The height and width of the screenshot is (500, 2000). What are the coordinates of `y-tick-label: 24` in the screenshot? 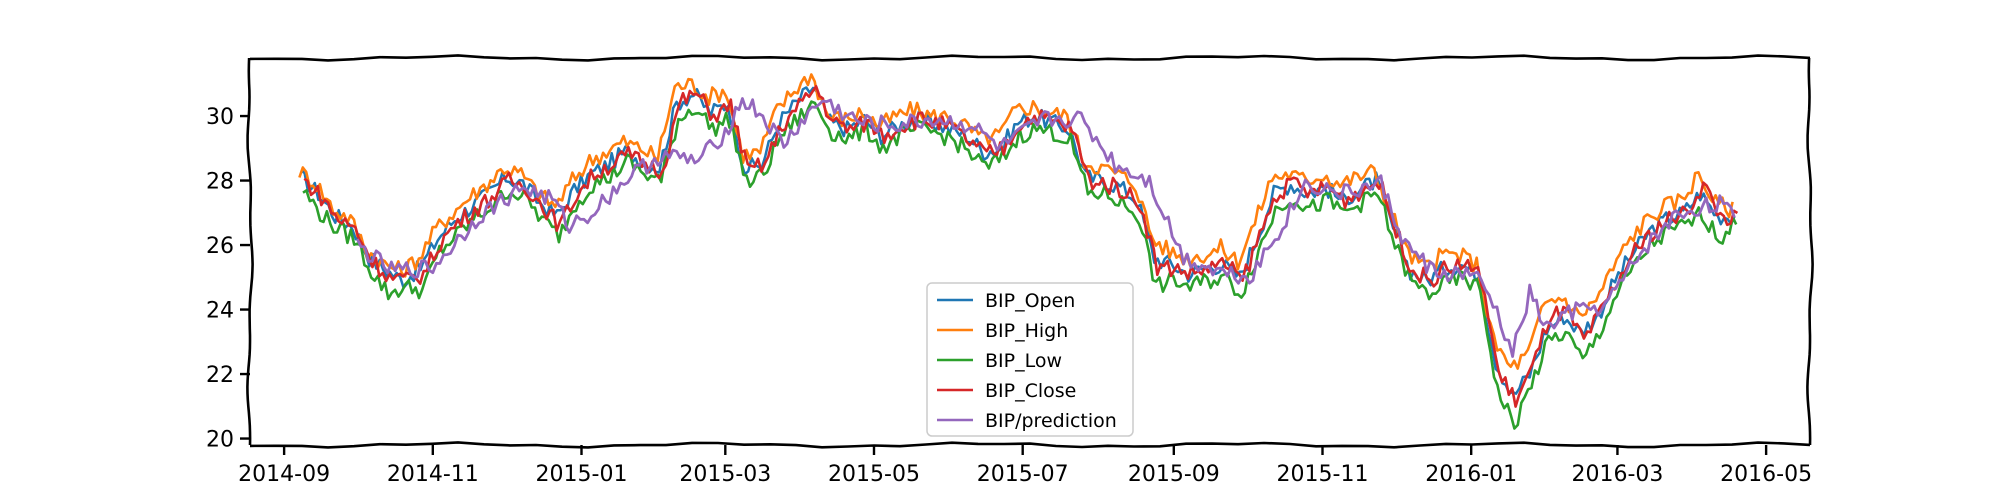 It's located at (220, 311).